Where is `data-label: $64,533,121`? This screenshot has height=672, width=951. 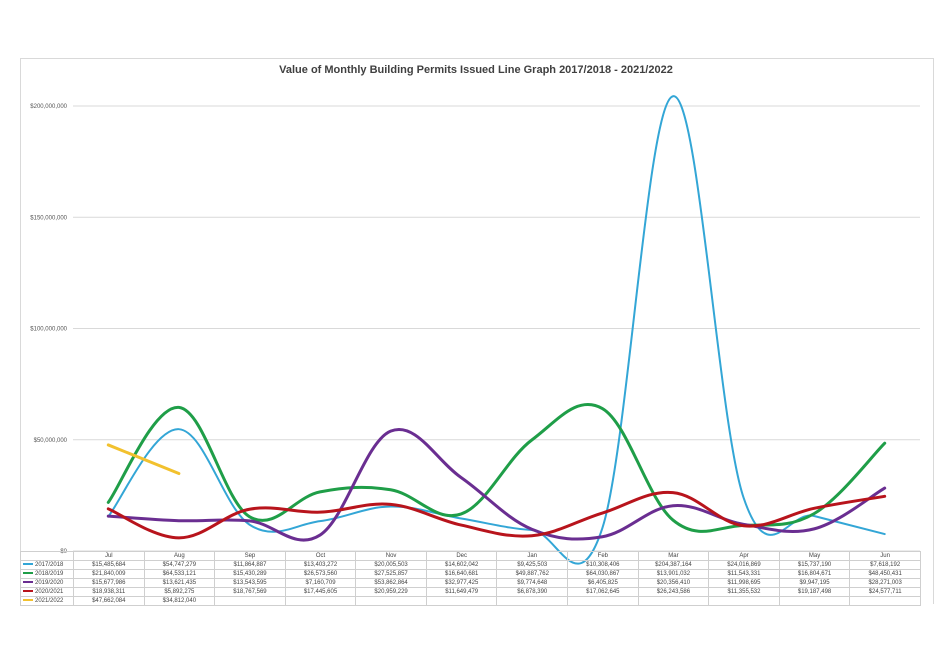 data-label: $64,533,121 is located at coordinates (179, 574).